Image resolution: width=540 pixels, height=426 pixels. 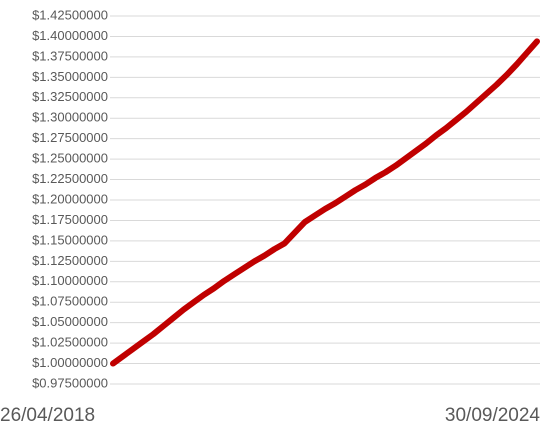 I want to click on y-tick-label: $1.37500000, so click(x=70, y=55).